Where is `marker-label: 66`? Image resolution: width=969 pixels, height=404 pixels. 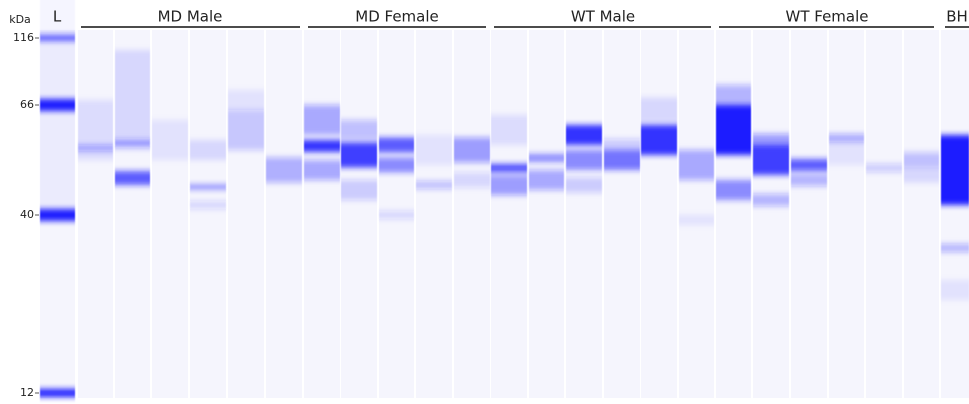 marker-label: 66 is located at coordinates (27, 104).